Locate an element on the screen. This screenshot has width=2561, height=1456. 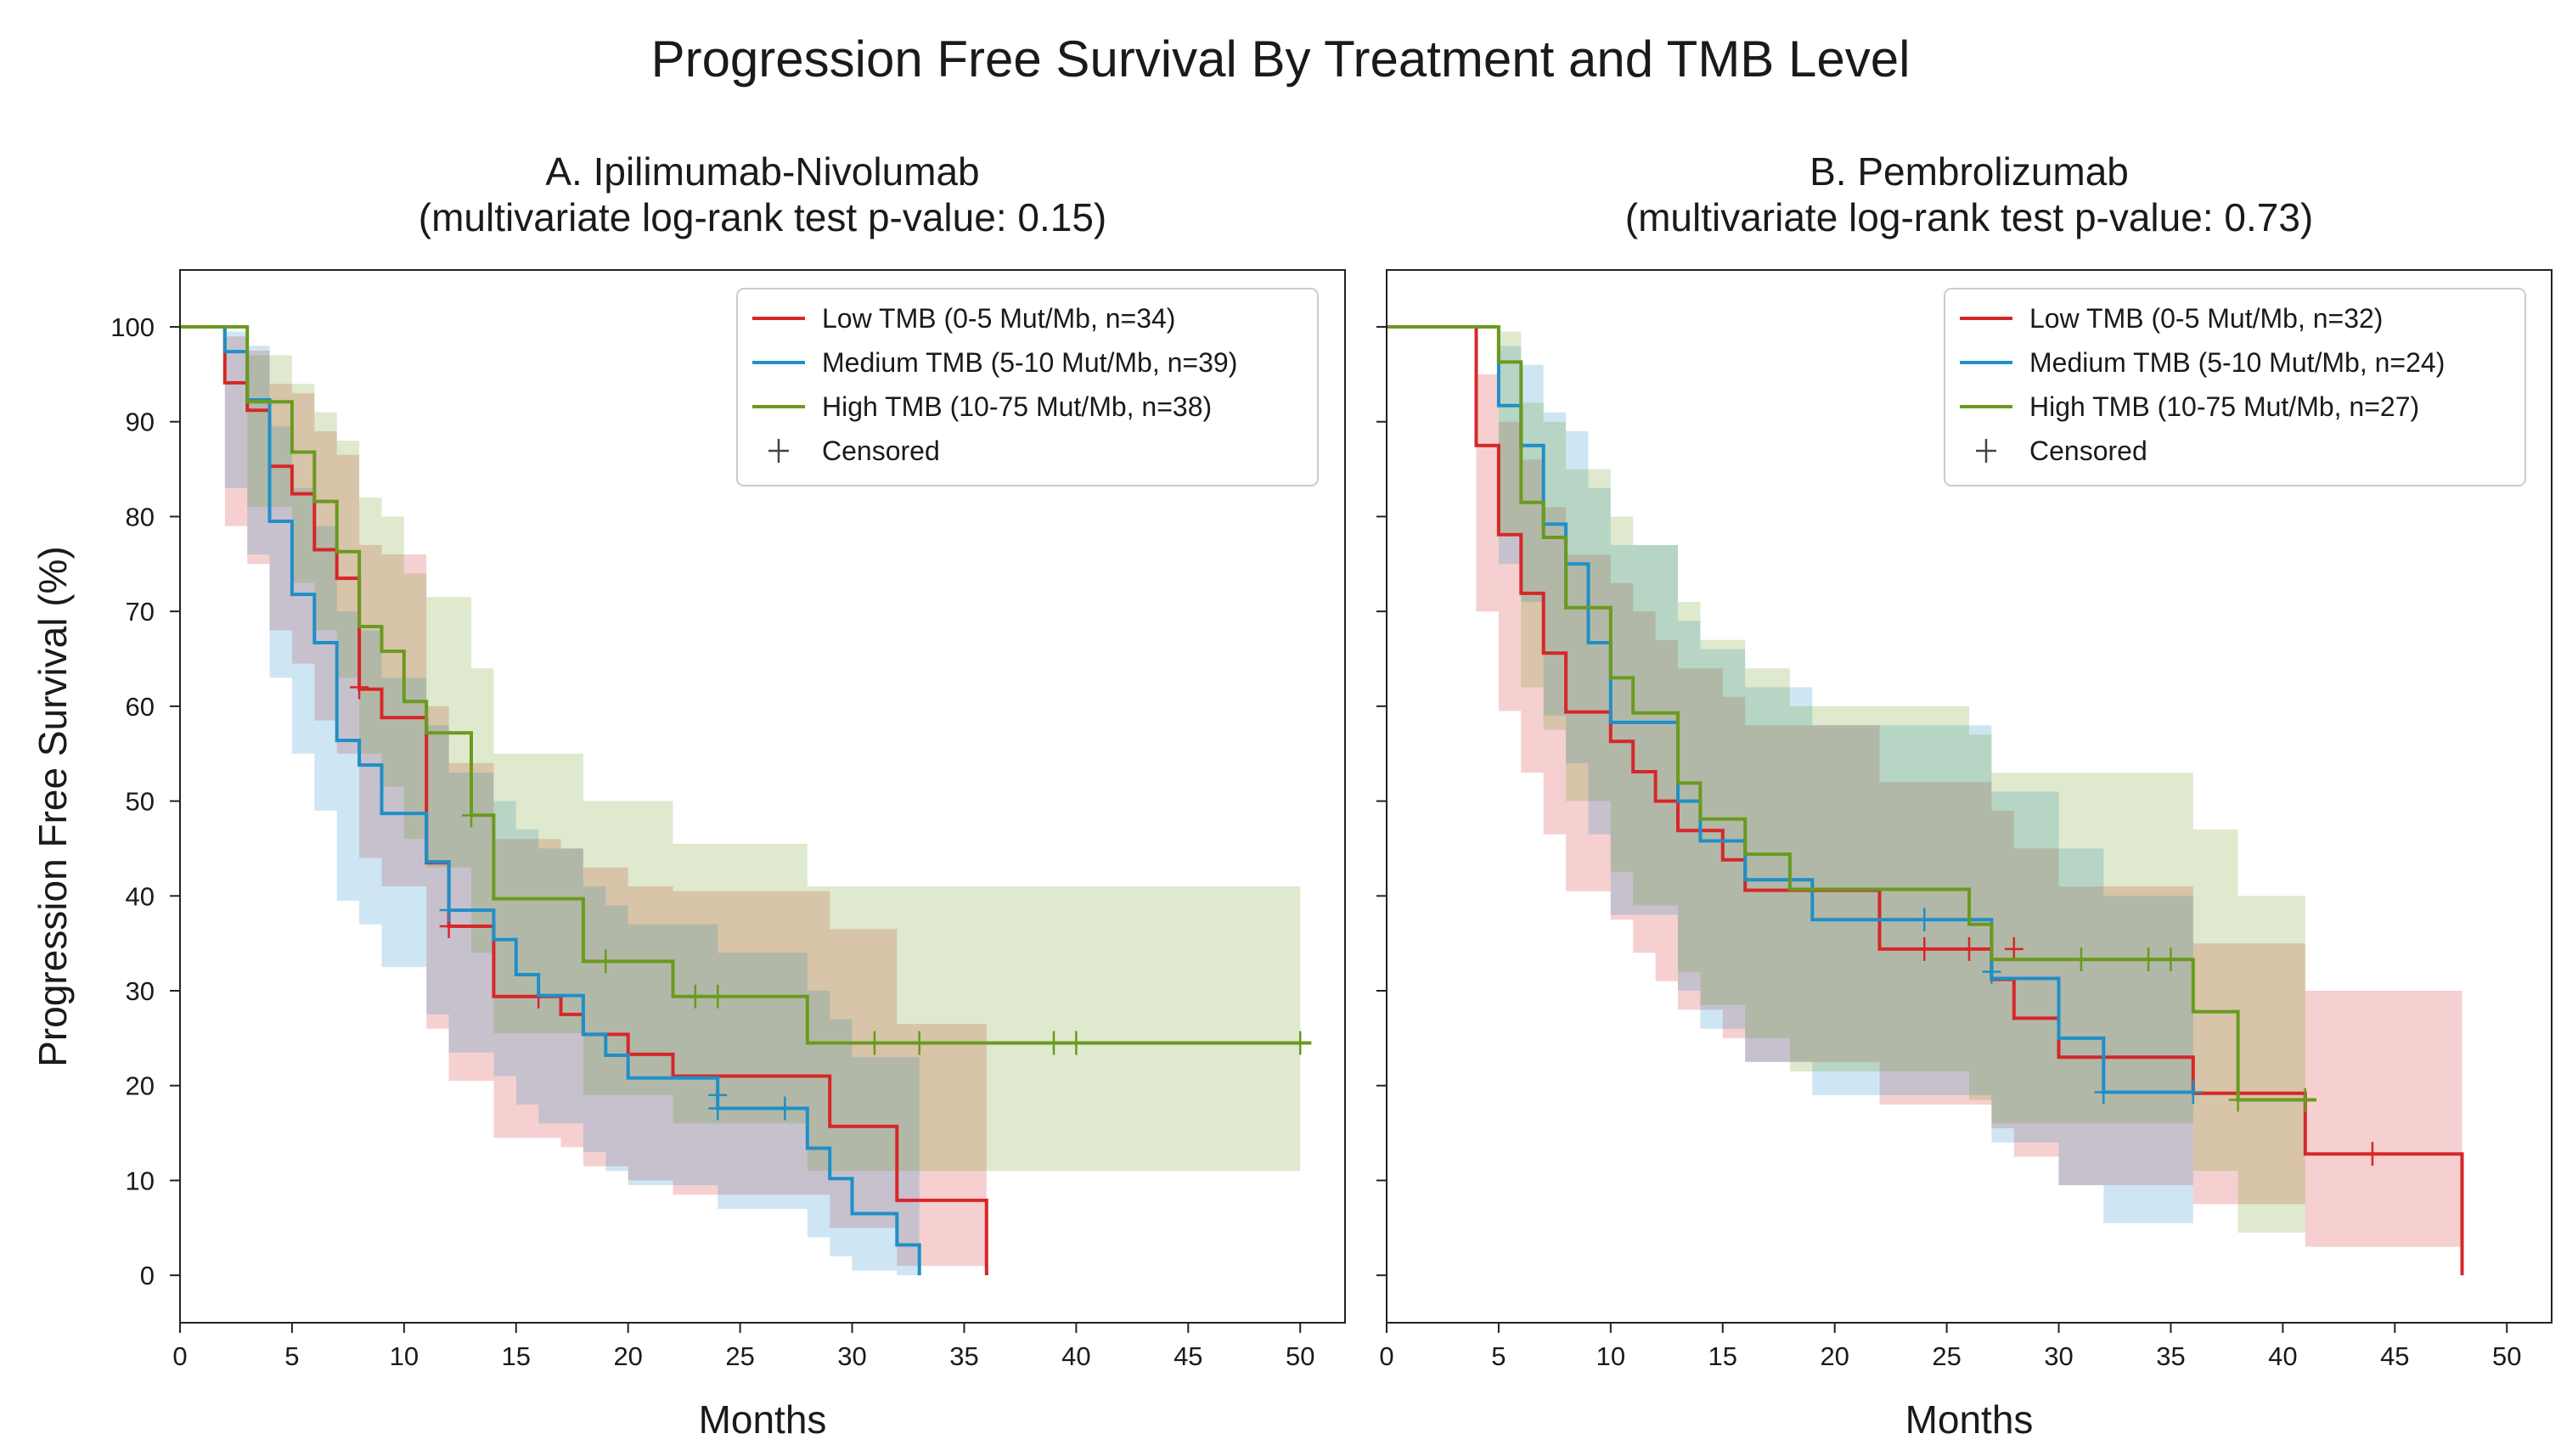
panel-title: A. Ipilimumab-Nivolumab is located at coordinates (762, 171).